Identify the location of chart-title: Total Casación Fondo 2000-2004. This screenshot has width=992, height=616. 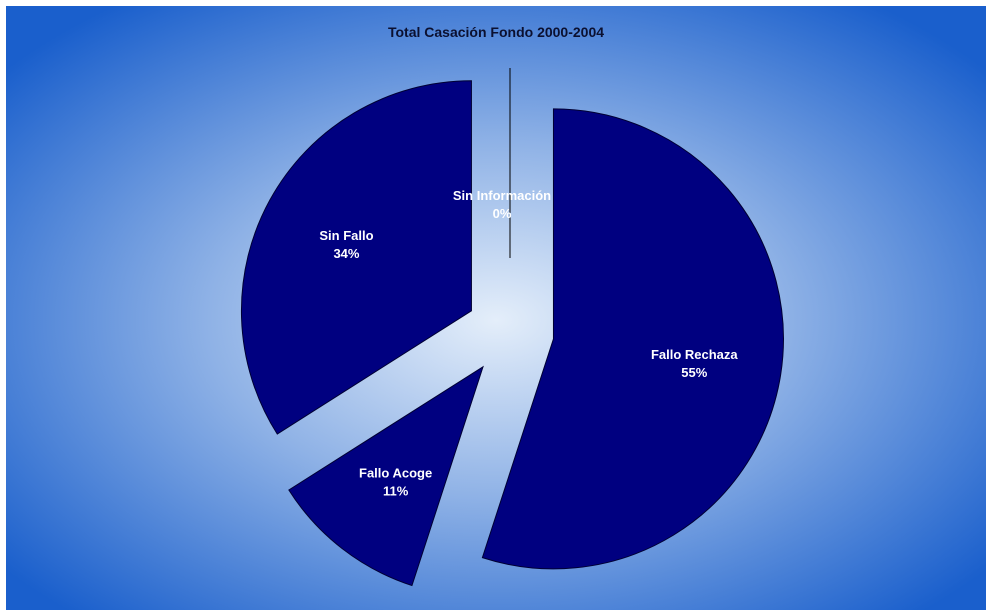
(496, 32).